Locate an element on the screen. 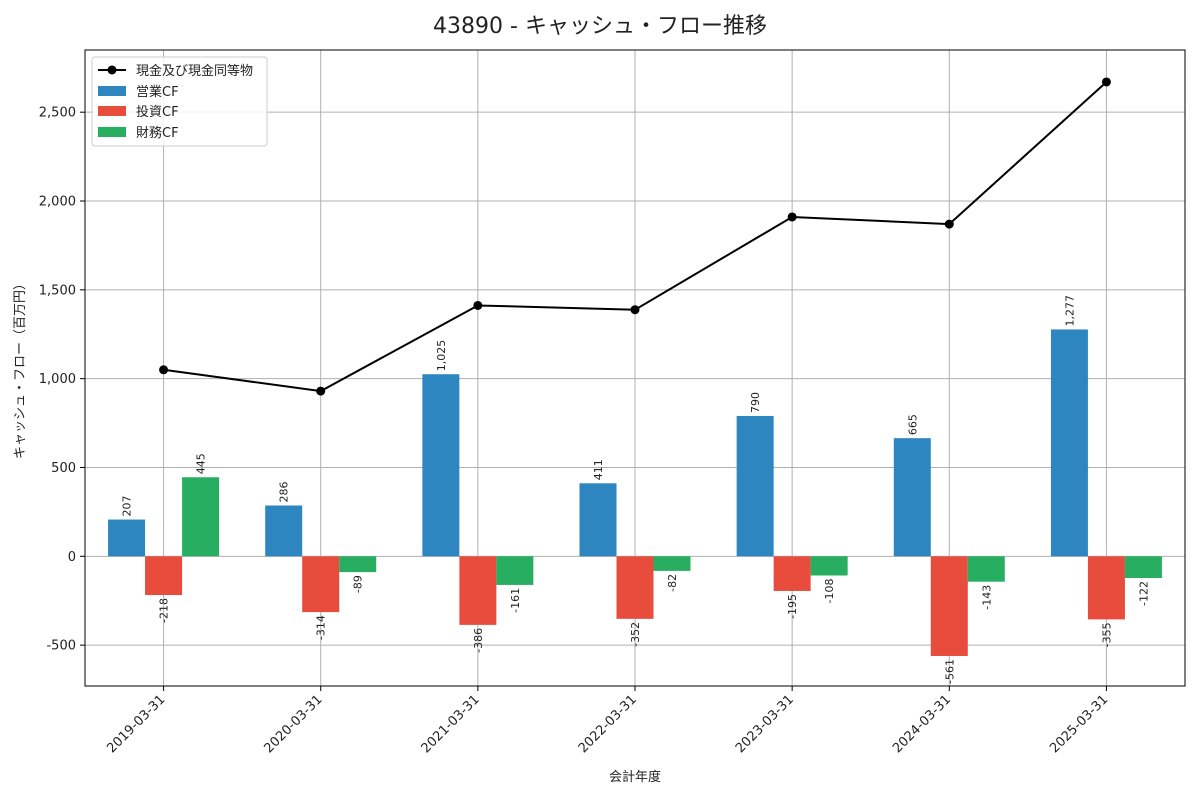  legend-line-marker is located at coordinates (112, 70).